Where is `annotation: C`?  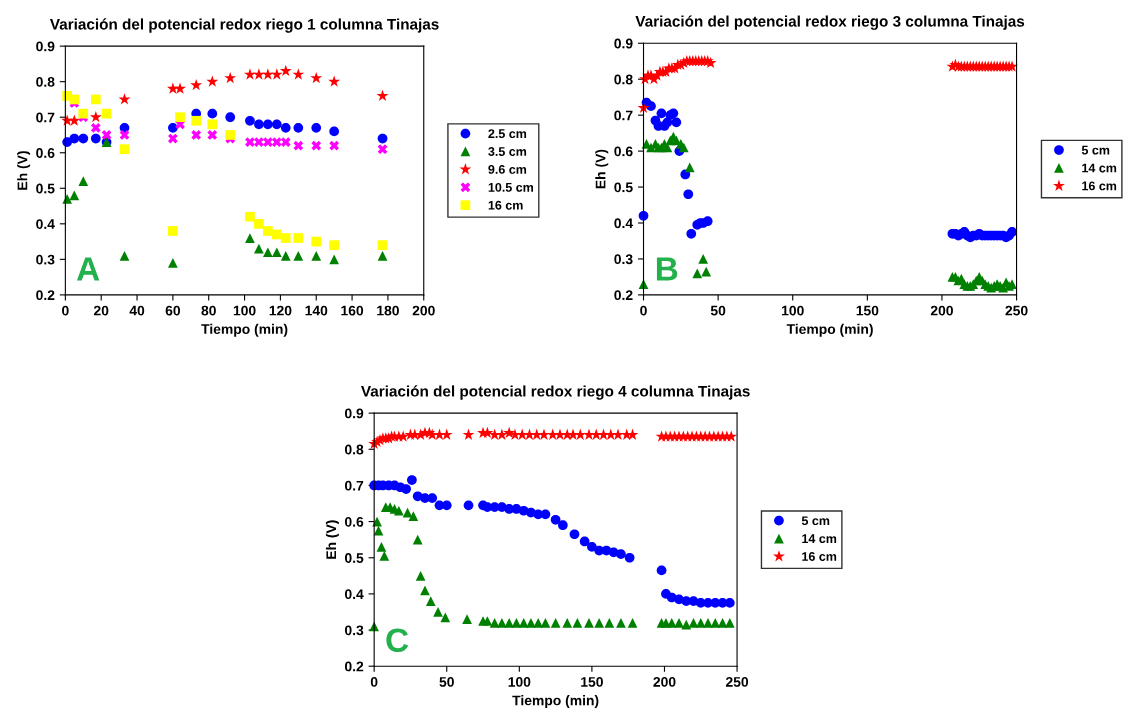
annotation: C is located at coordinates (397, 640).